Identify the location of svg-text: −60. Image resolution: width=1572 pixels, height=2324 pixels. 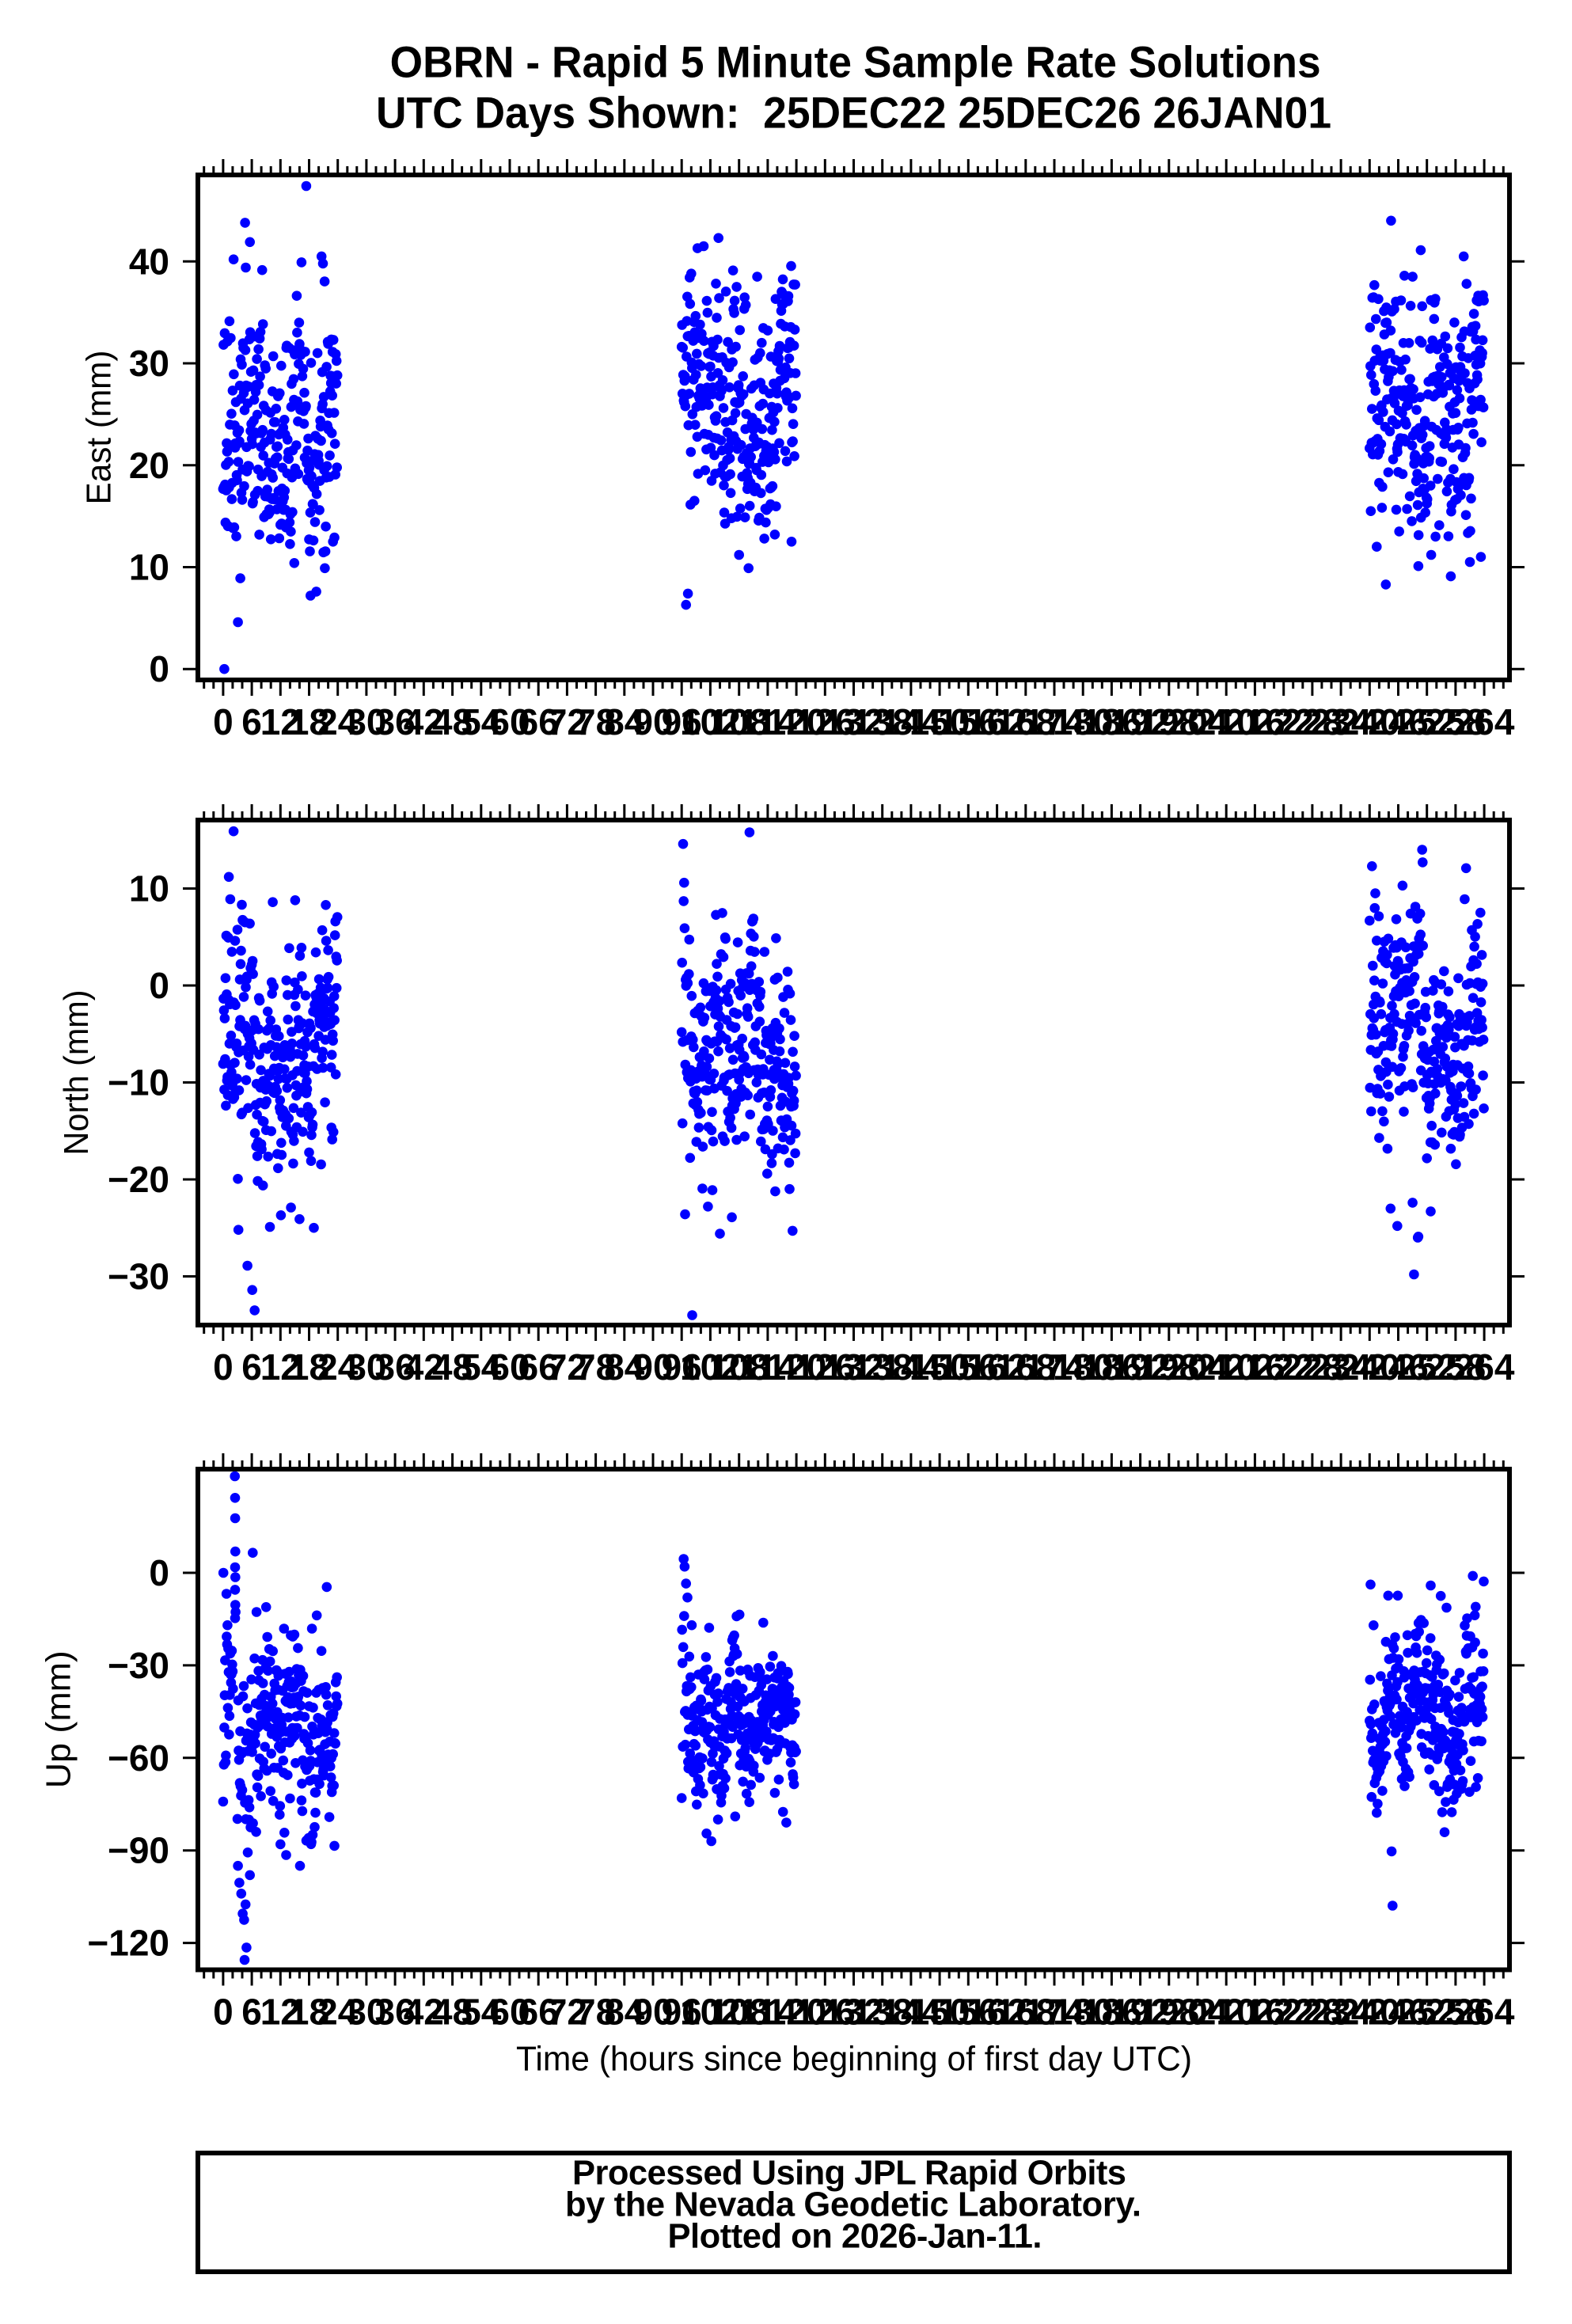
(138, 1758).